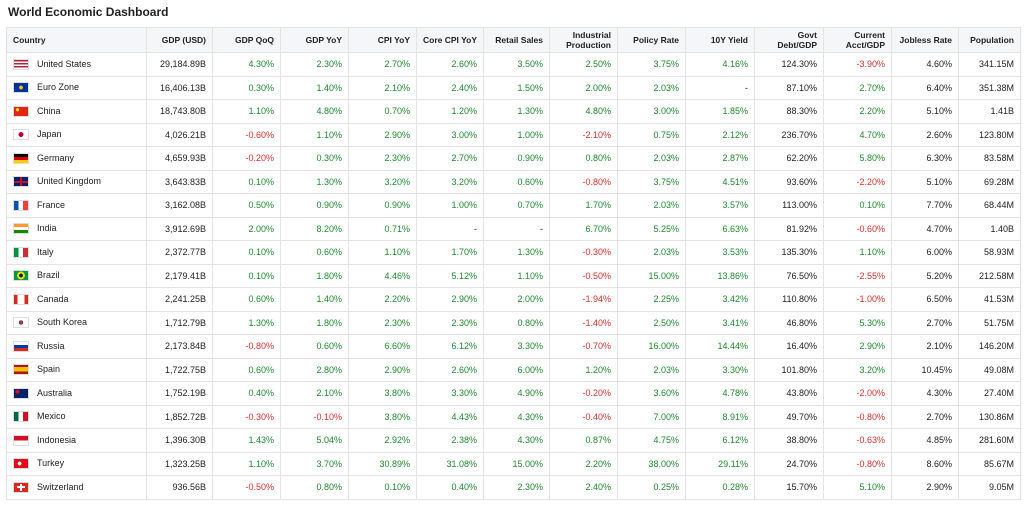 Image resolution: width=1024 pixels, height=507 pixels. Describe the element at coordinates (720, 487) in the screenshot. I see `value-cell: 0.28%` at that location.